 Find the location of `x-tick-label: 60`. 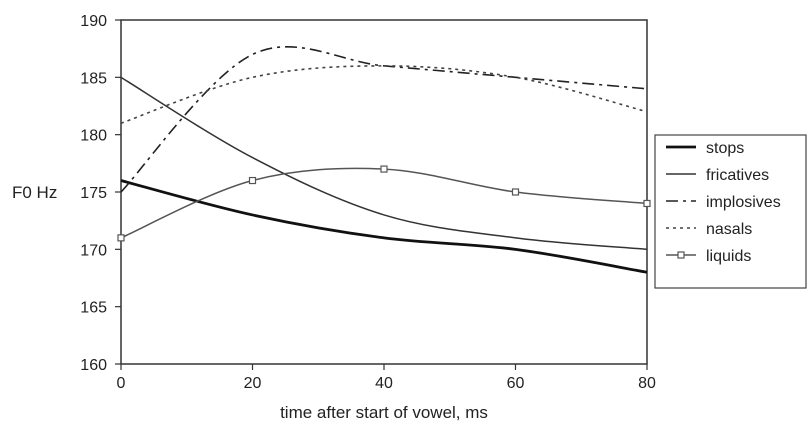

x-tick-label: 60 is located at coordinates (516, 383).